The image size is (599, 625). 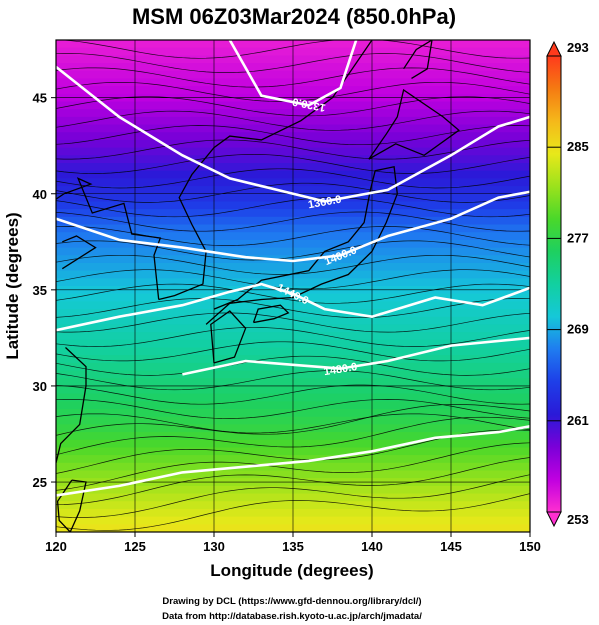 What do you see at coordinates (578, 47) in the screenshot?
I see `colorbar-label: 293` at bounding box center [578, 47].